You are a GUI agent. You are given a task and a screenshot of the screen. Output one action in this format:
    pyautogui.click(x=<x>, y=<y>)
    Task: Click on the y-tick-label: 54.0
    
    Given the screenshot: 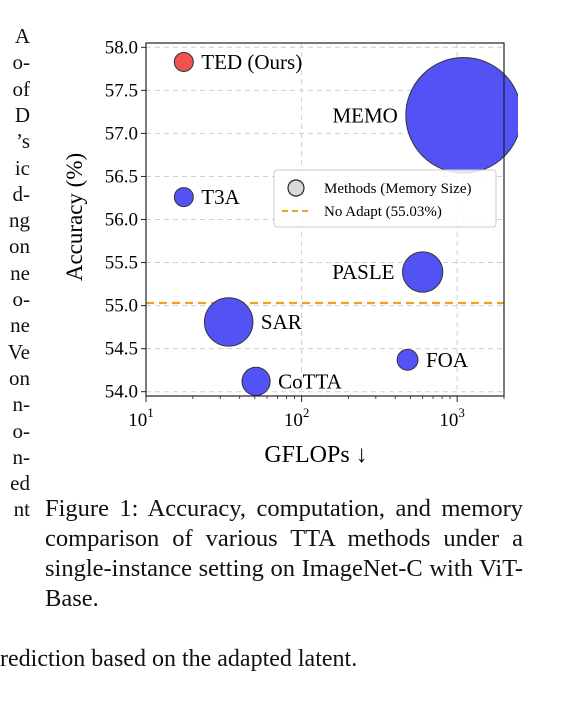 What is the action you would take?
    pyautogui.click(x=121, y=392)
    